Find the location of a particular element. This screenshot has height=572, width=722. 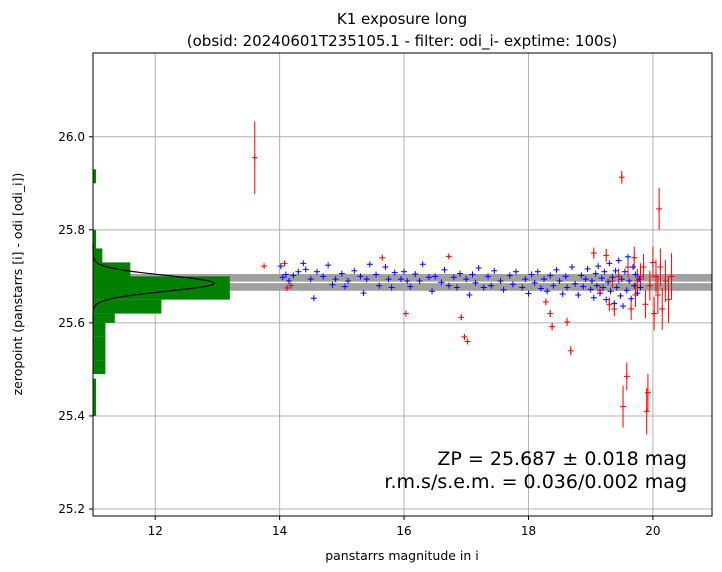

x-tick-label: 14 is located at coordinates (279, 531).